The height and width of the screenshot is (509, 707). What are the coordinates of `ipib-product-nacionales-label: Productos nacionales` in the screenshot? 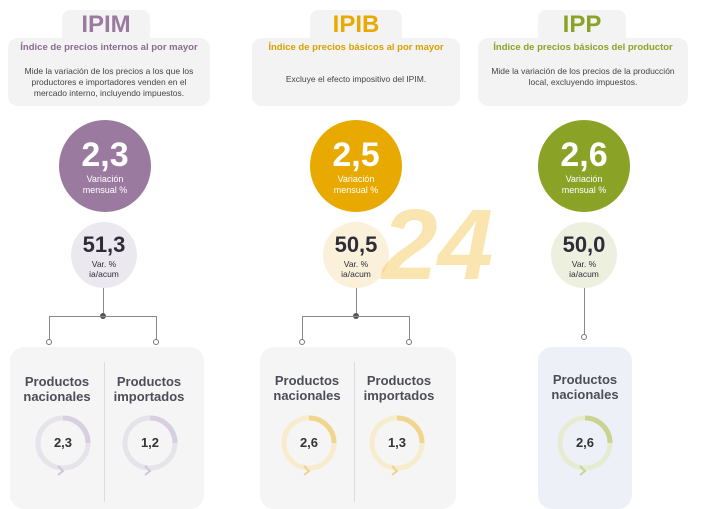 It's located at (307, 388).